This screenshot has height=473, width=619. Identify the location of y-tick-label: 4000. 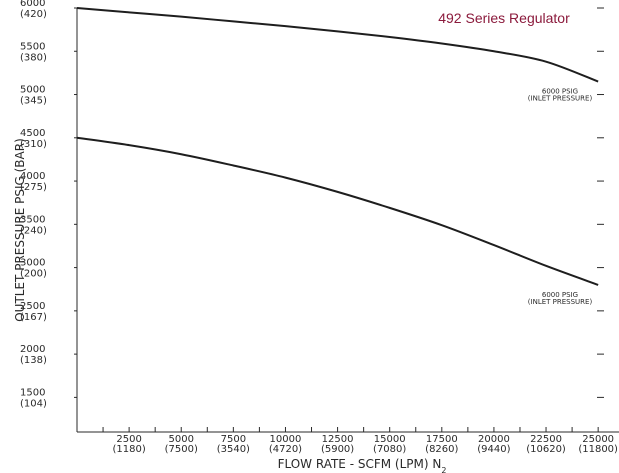
(32, 176).